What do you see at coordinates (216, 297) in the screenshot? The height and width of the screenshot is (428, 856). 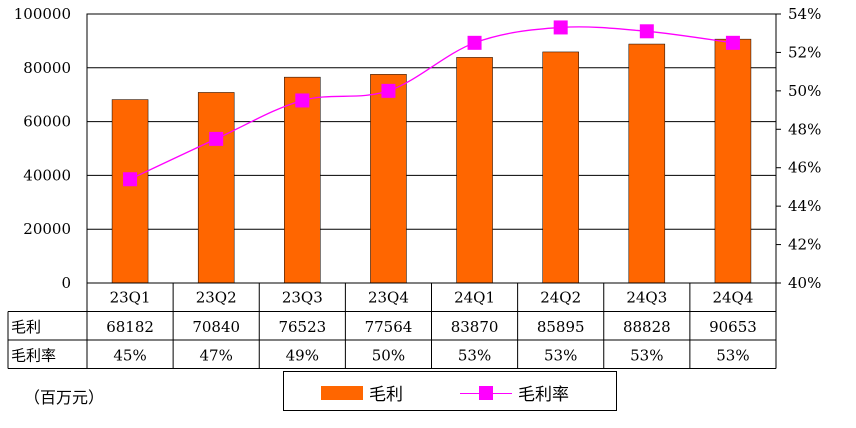 I see `x-tick-label: 23Q2` at bounding box center [216, 297].